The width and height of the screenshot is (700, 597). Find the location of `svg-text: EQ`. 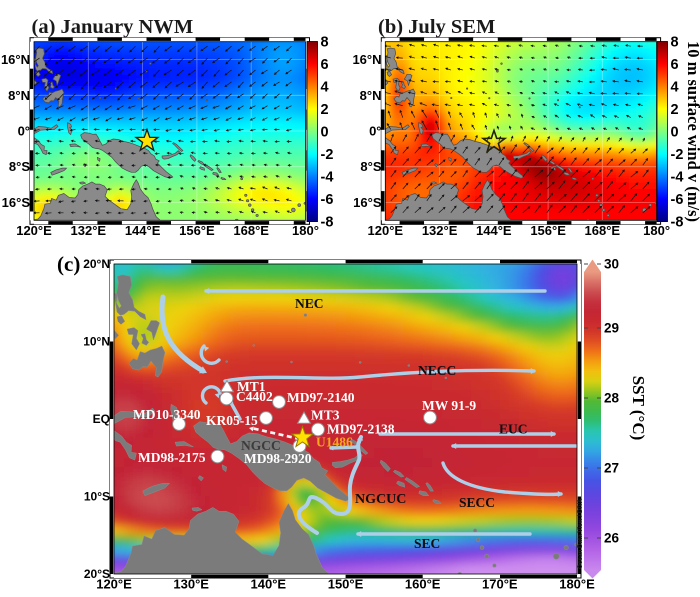

svg-text: EQ is located at coordinates (101, 419).